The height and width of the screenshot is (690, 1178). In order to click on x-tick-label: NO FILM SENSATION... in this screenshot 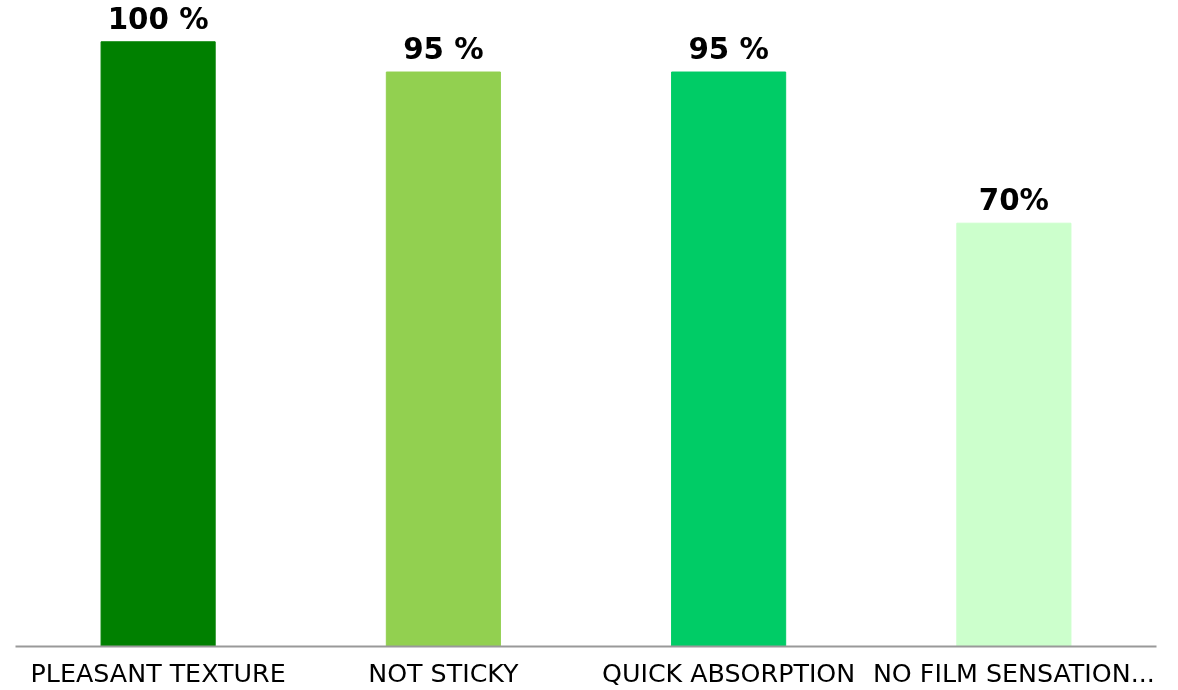, I will do `click(1013, 672)`.